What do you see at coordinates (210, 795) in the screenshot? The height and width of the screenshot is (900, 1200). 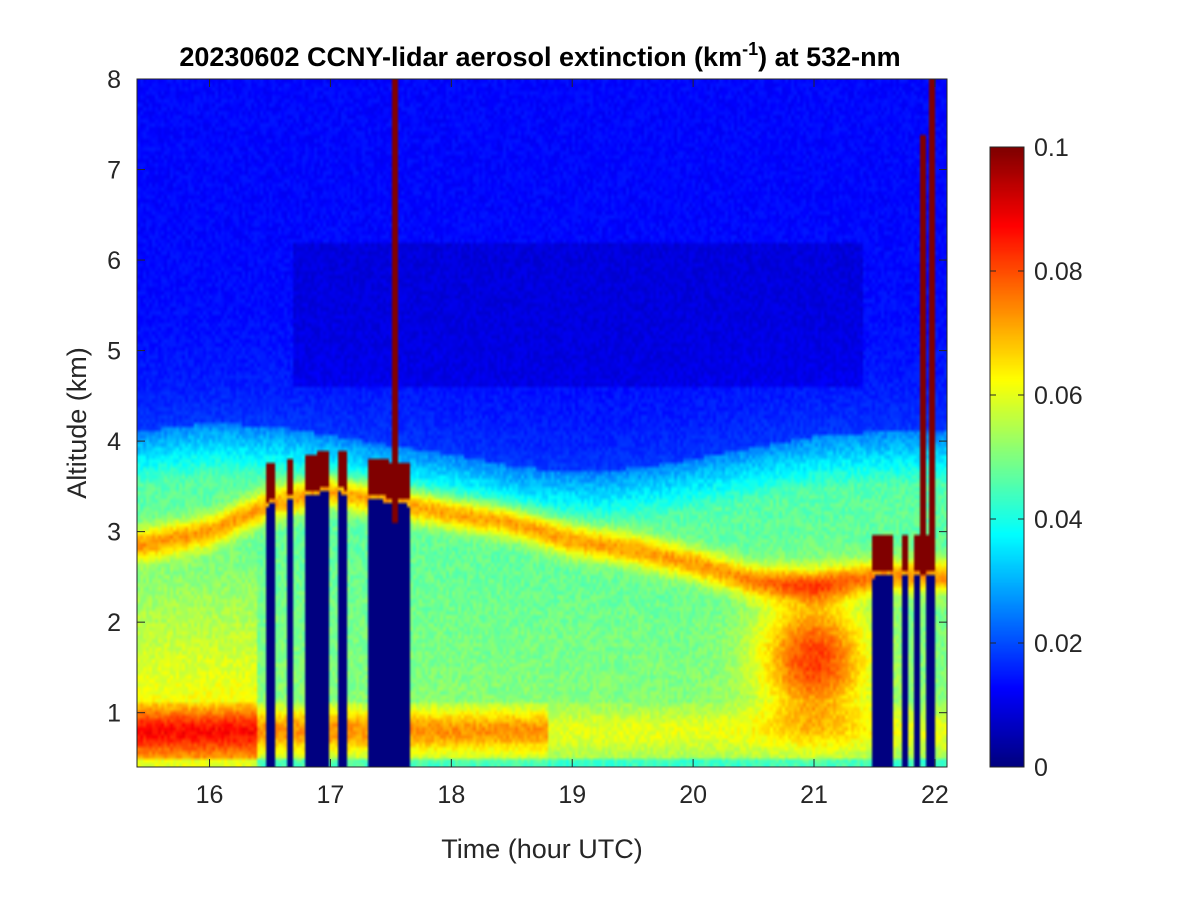 I see `x-tick-label: 16` at bounding box center [210, 795].